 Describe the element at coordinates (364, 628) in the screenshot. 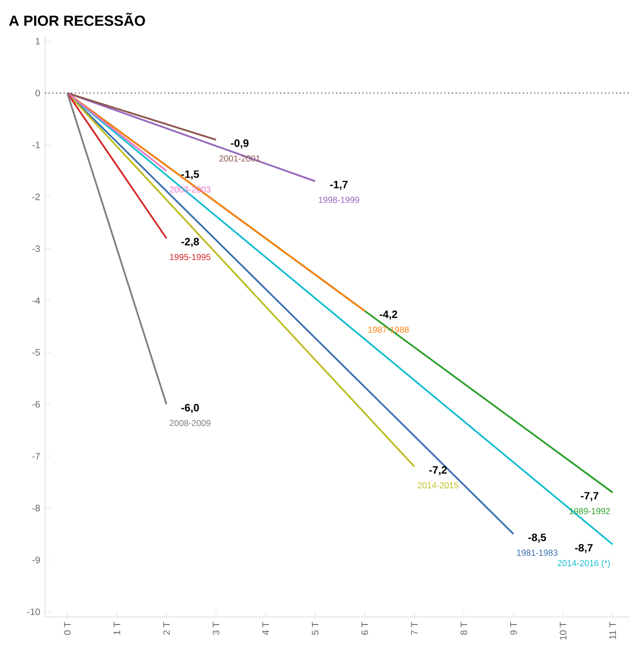

I see `x-tick-label: 6 T` at that location.